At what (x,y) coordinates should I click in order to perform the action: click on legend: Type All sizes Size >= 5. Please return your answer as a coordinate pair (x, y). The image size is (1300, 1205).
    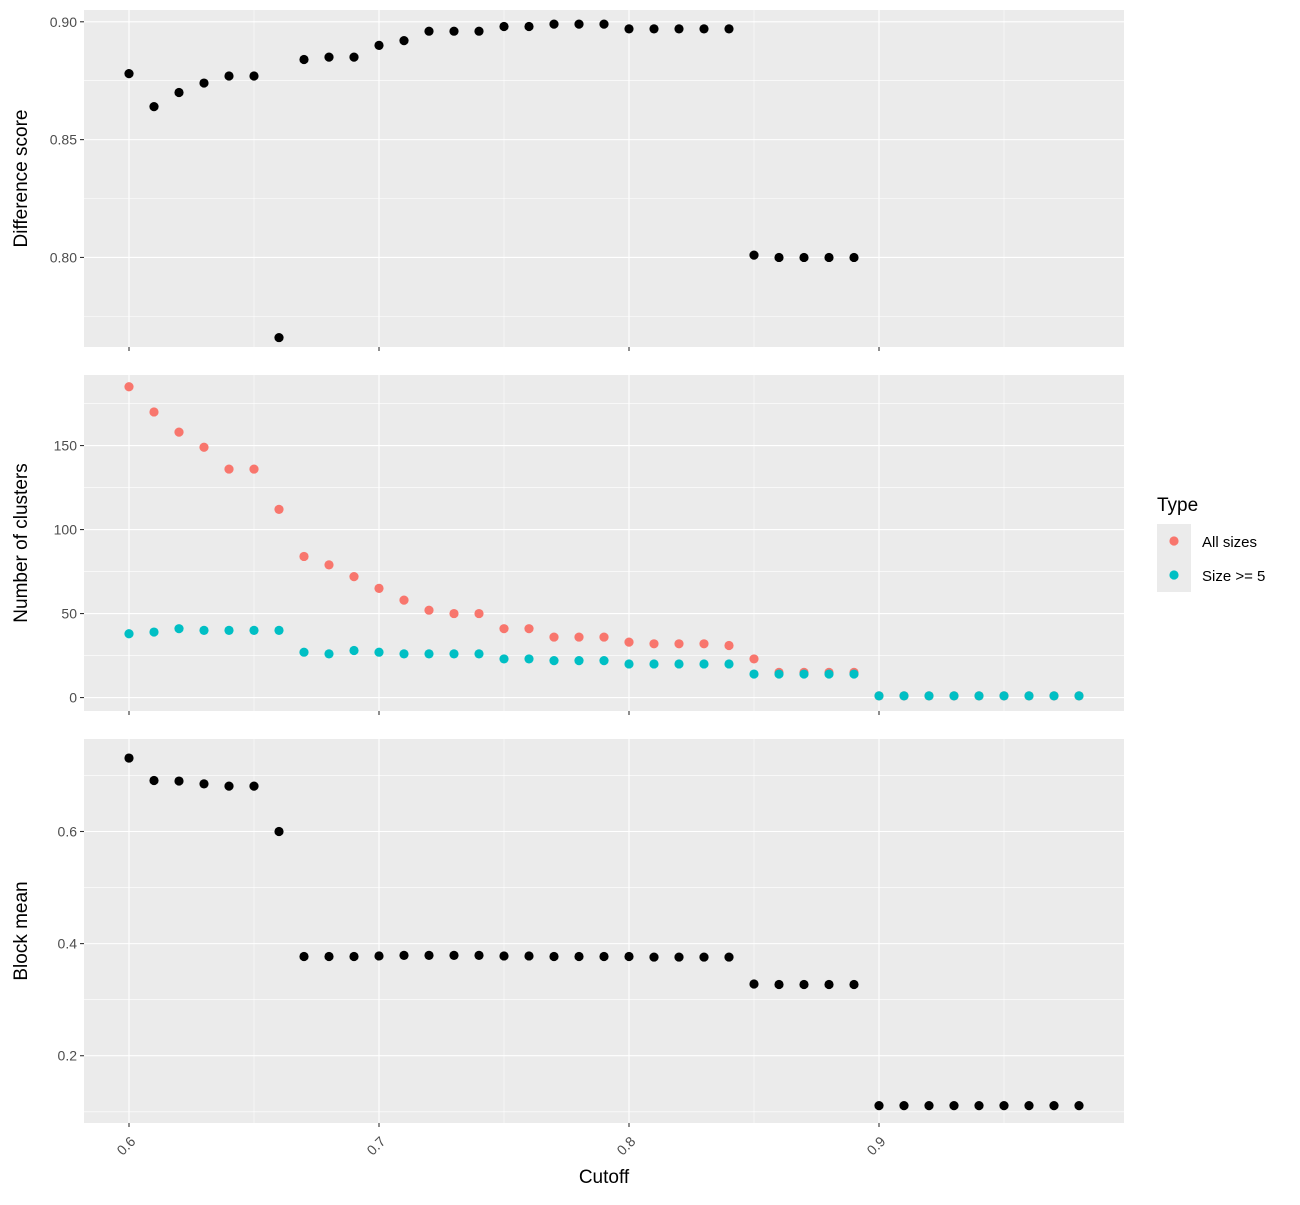
    Looking at the image, I should click on (1211, 543).